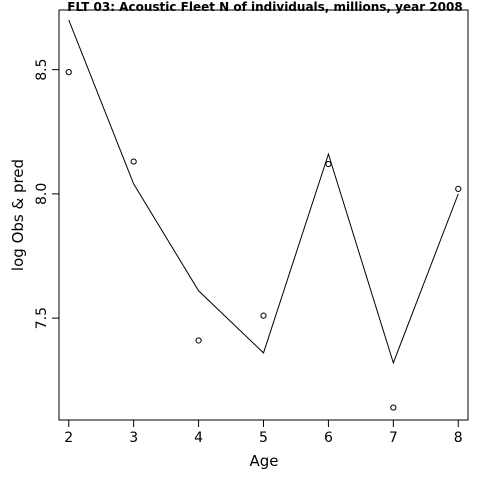  I want to click on x-tick-label: 6, so click(328, 438).